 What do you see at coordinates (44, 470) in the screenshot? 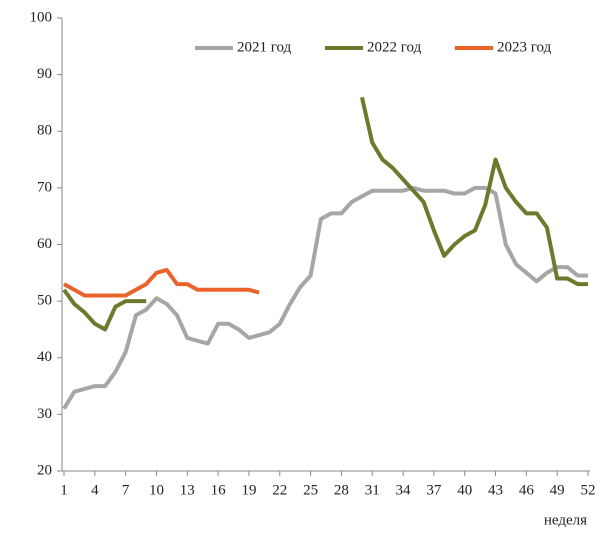
I see `y-tick-label: 20` at bounding box center [44, 470].